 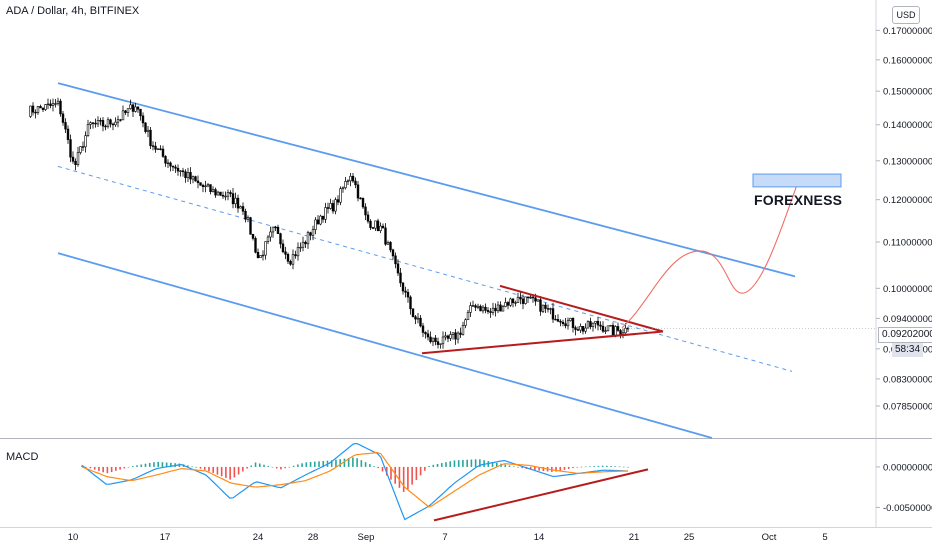 I want to click on price-tick-label-10: 0.08300000, so click(x=907, y=379).